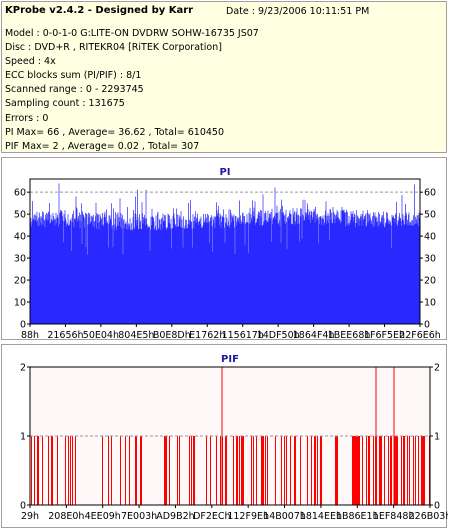  I want to click on y-tick-label-left: 60, so click(20, 193).